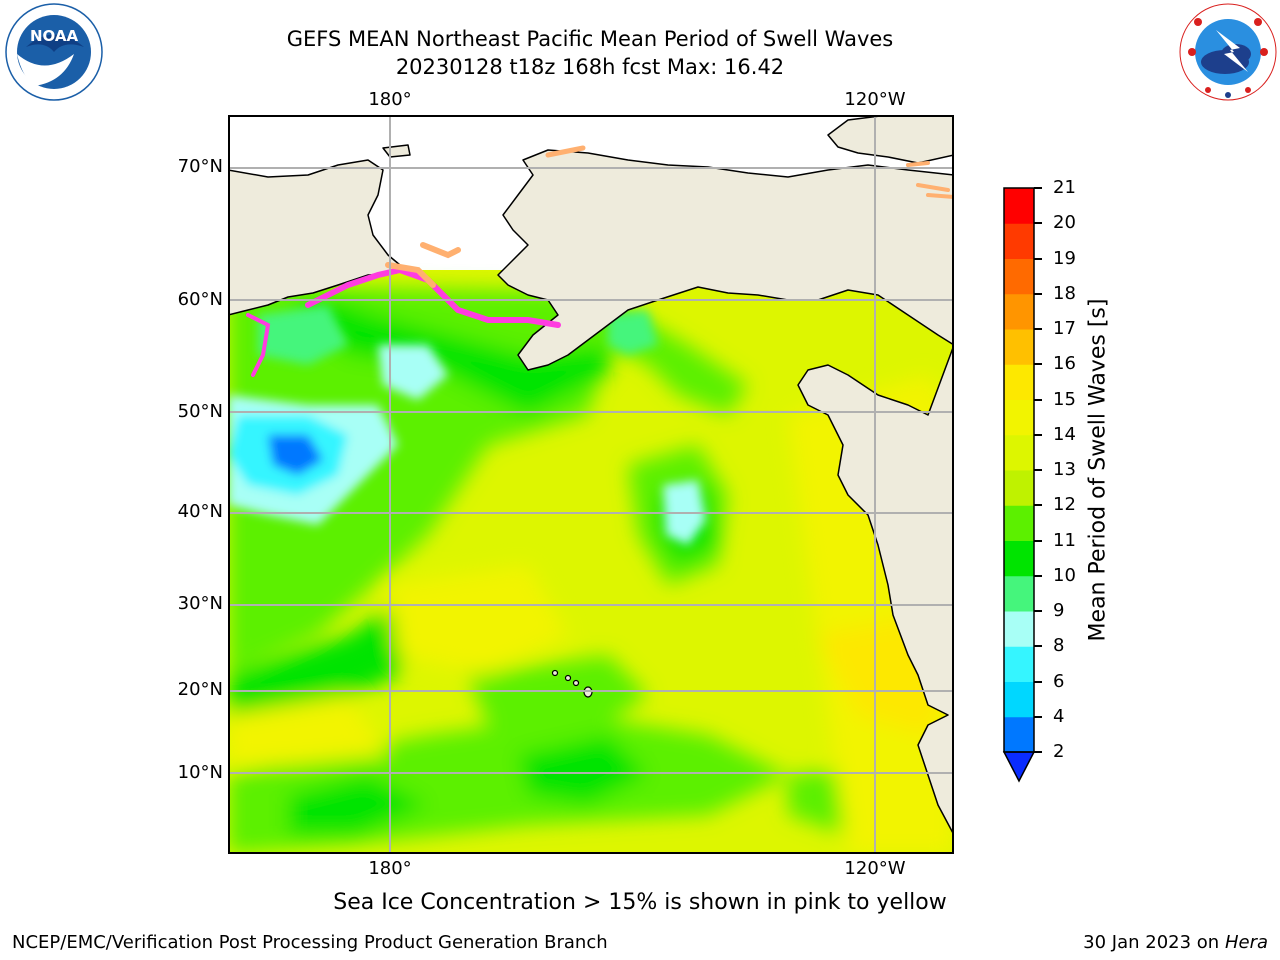 The height and width of the screenshot is (960, 1280). Describe the element at coordinates (200, 772) in the screenshot. I see `lat-label-10n: 10°N` at that location.